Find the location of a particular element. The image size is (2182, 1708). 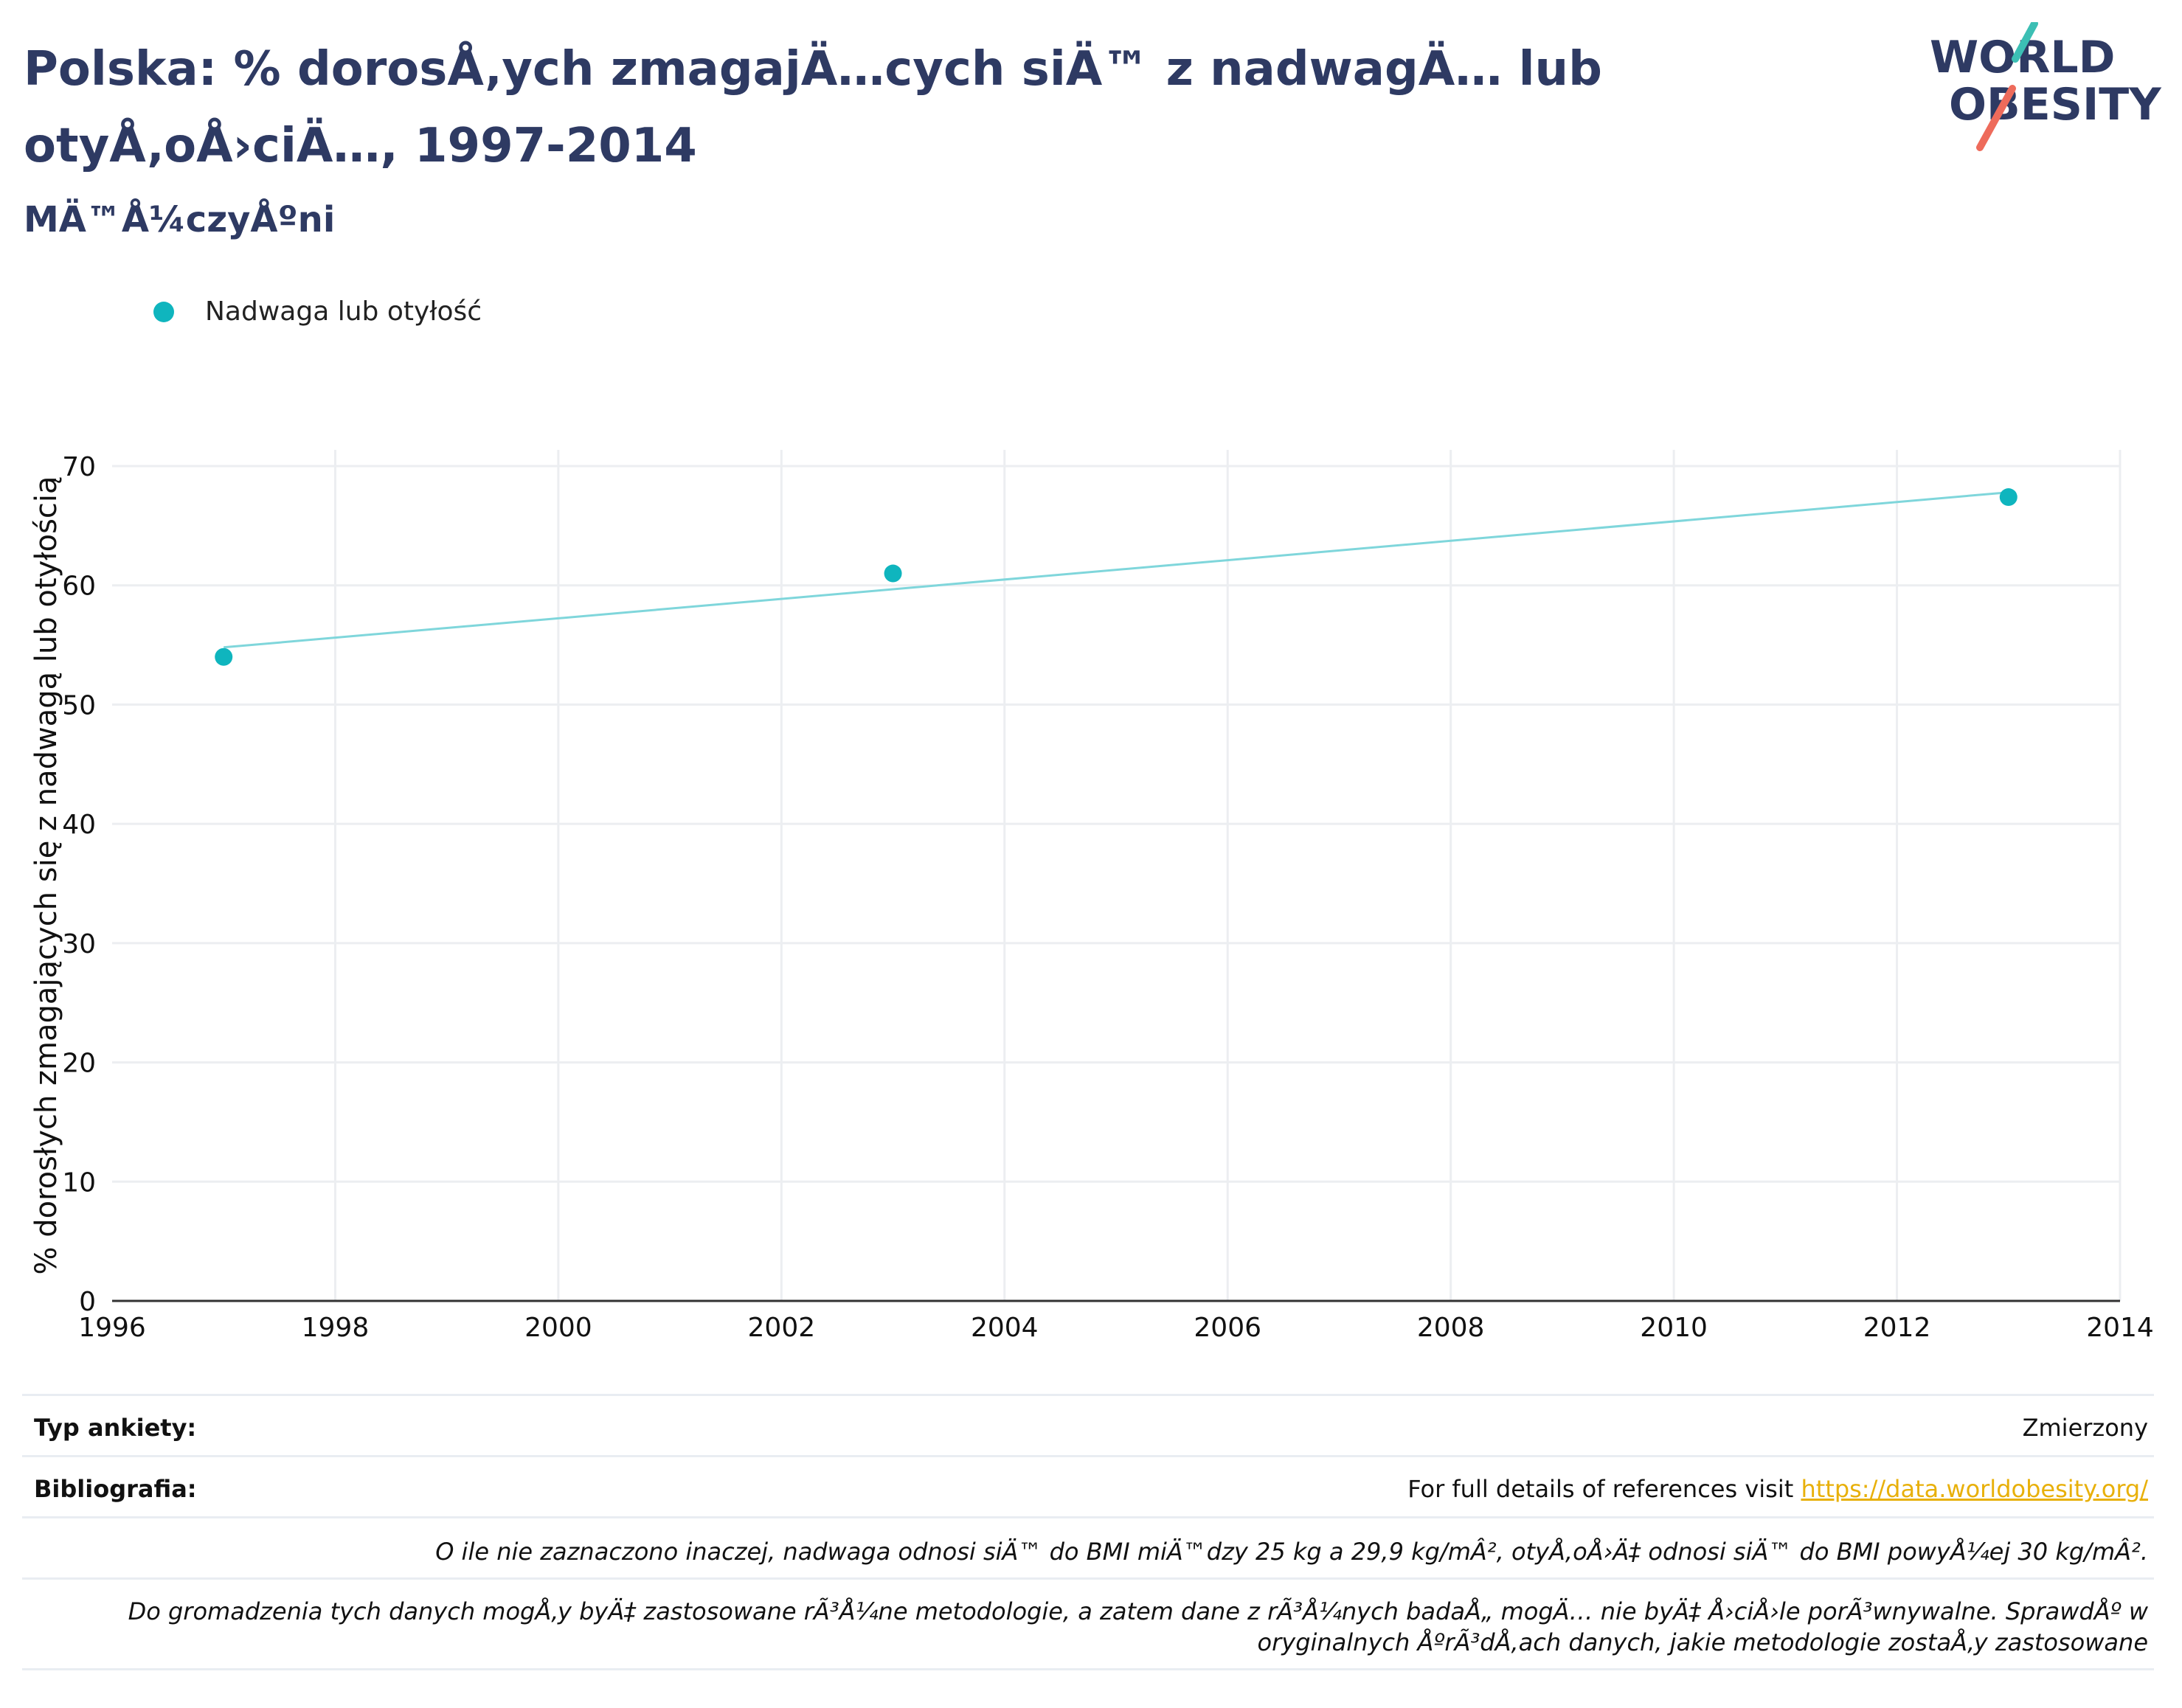

x-tick-label: 2002 is located at coordinates (782, 1328).